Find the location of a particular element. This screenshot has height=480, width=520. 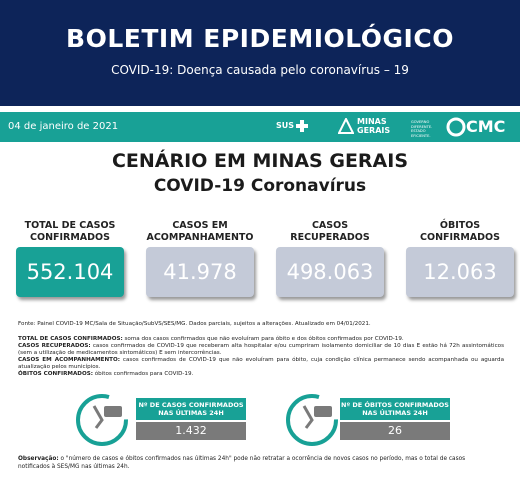

subheading: COVID-19 Coronavírus is located at coordinates (260, 186).